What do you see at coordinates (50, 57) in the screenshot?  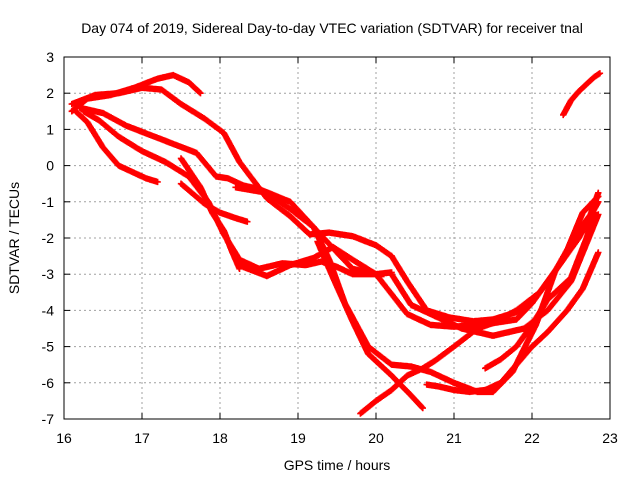 I see `y-tick-label: 3` at bounding box center [50, 57].